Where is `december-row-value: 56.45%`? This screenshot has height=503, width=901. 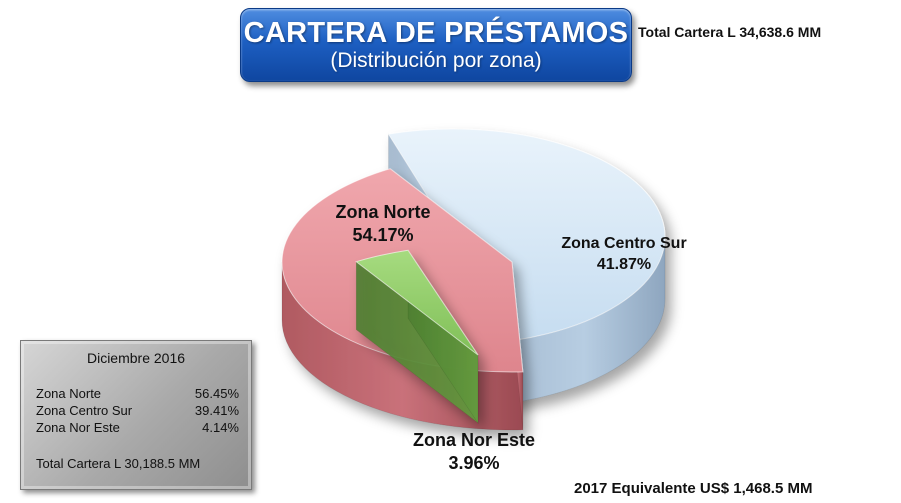
december-row-value: 56.45% is located at coordinates (216, 393).